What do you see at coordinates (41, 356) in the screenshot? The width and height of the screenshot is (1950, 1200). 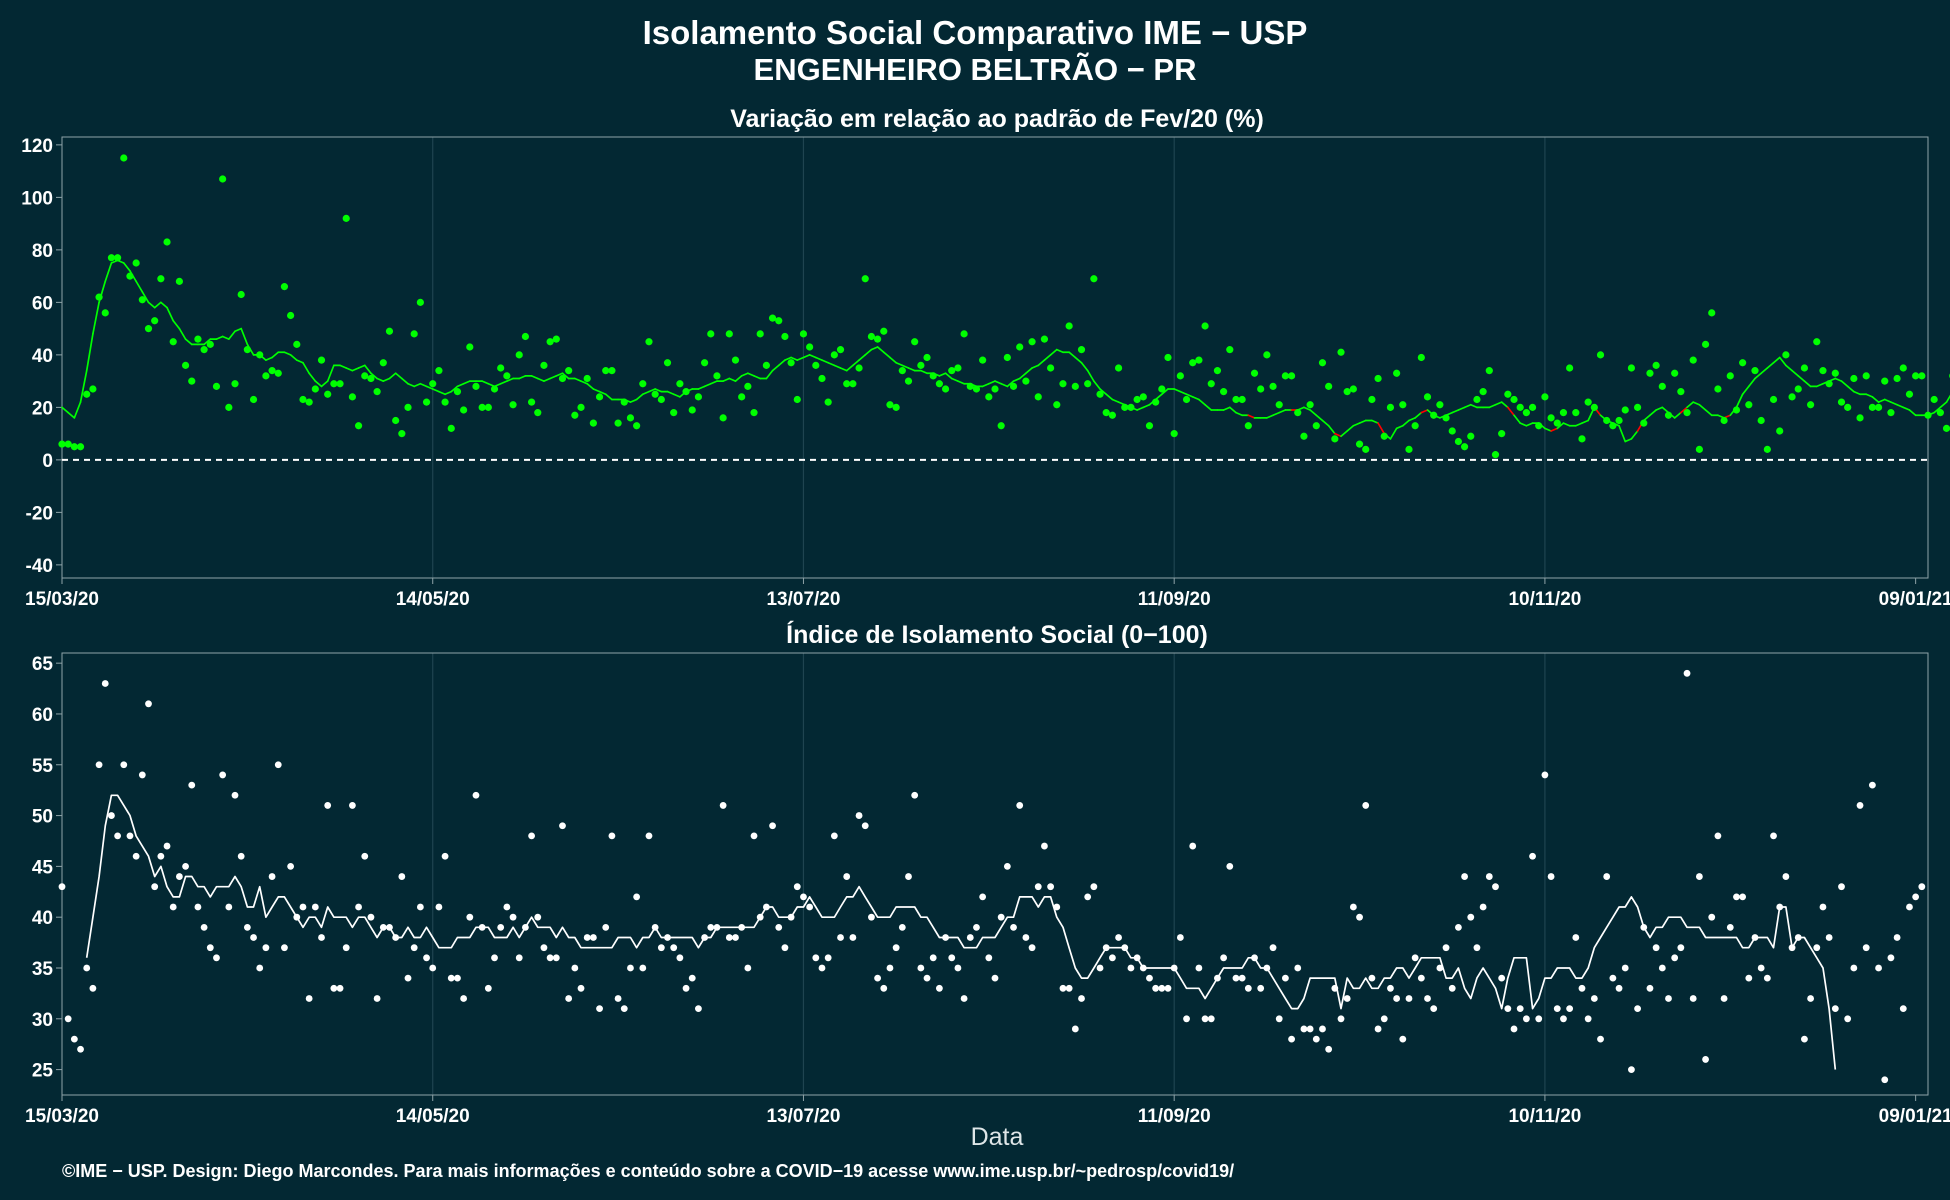 I see `variation-y-axis: -40 -20 0 20 40 60 80 100 120` at bounding box center [41, 356].